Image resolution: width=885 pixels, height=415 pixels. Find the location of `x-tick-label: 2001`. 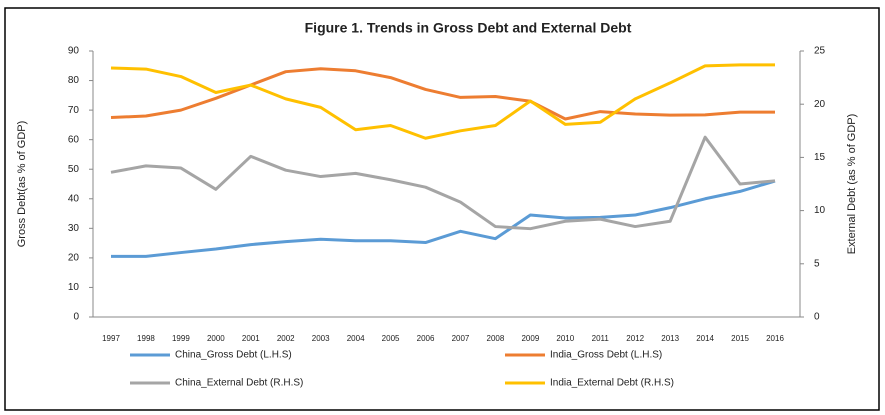

x-tick-label: 2001 is located at coordinates (251, 338).